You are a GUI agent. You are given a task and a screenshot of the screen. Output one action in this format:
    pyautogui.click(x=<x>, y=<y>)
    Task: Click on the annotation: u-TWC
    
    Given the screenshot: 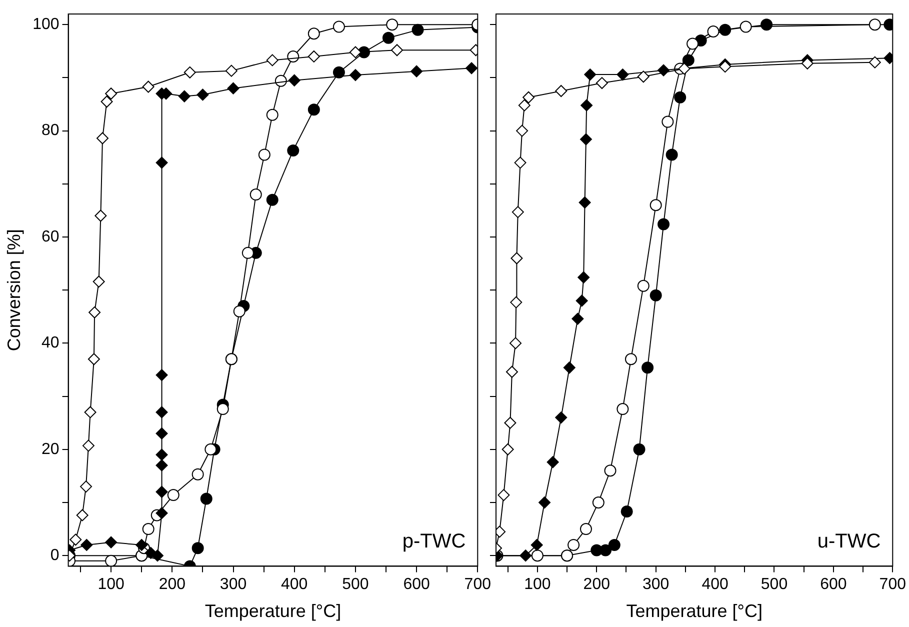 What is the action you would take?
    pyautogui.click(x=849, y=541)
    